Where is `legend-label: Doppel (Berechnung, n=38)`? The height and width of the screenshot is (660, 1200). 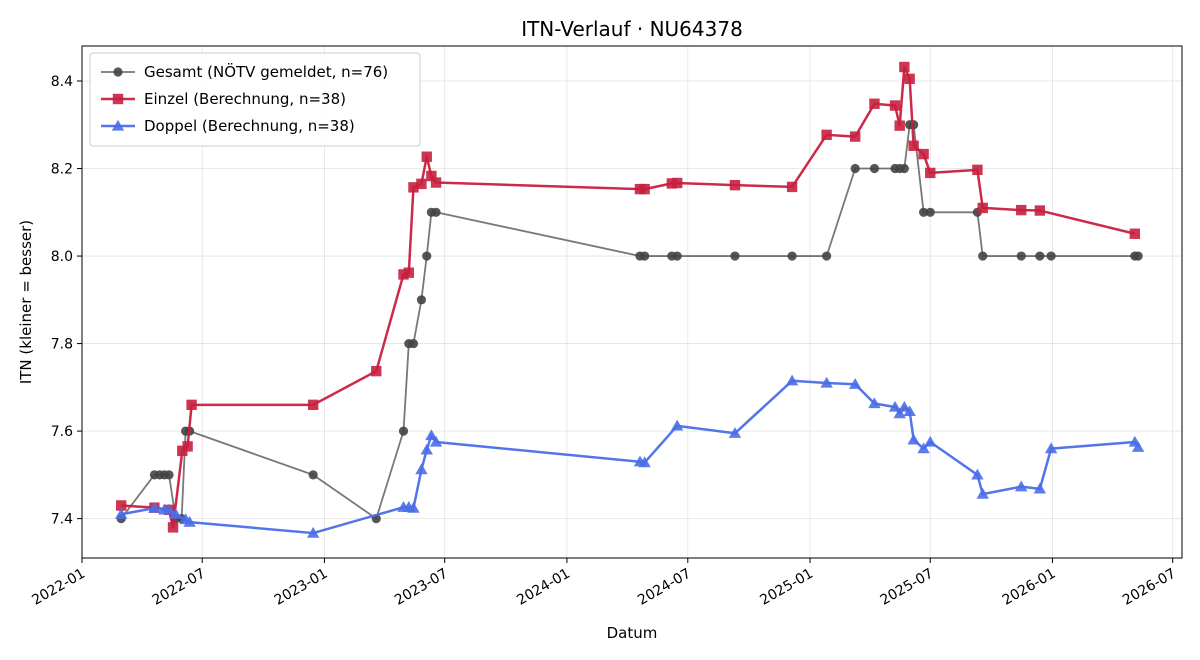
legend-label: Doppel (Berechnung, n=38) is located at coordinates (249, 126).